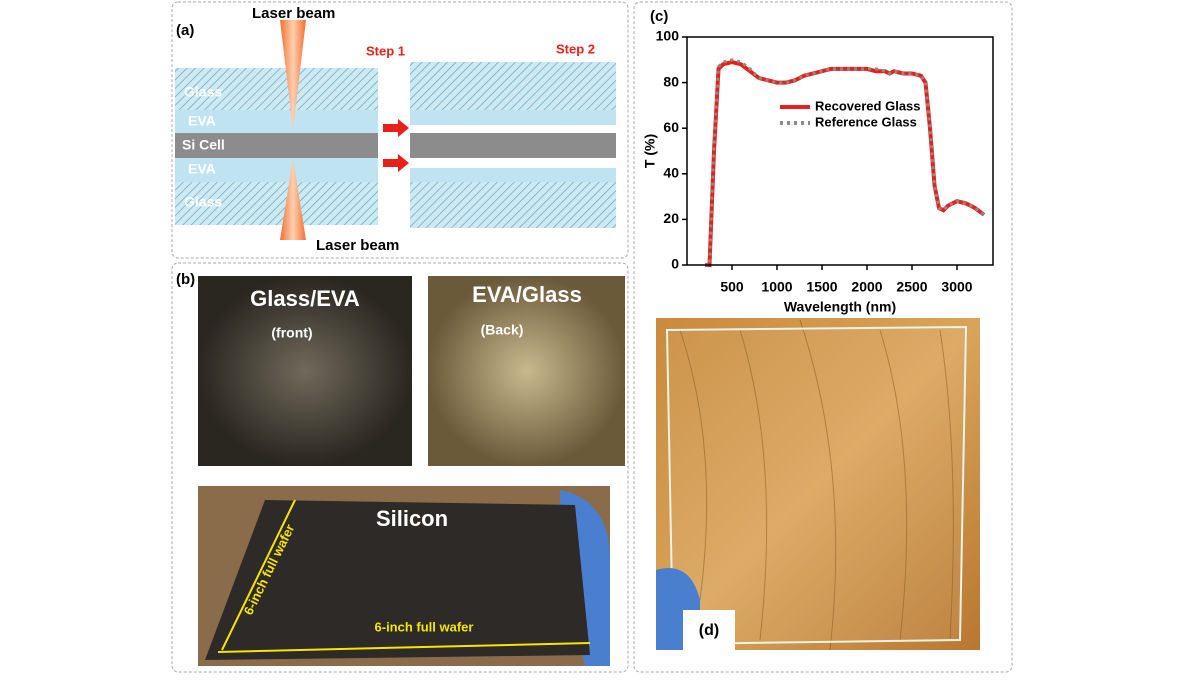  Describe the element at coordinates (412, 518) in the screenshot. I see `photo-title: Silicon` at that location.